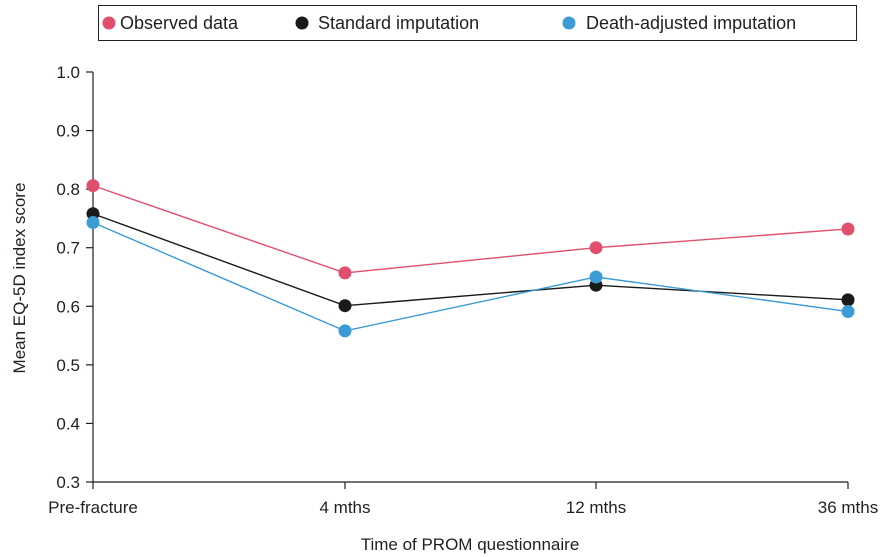 Image resolution: width=891 pixels, height=557 pixels. What do you see at coordinates (398, 23) in the screenshot?
I see `legend-label: Standard imputation` at bounding box center [398, 23].